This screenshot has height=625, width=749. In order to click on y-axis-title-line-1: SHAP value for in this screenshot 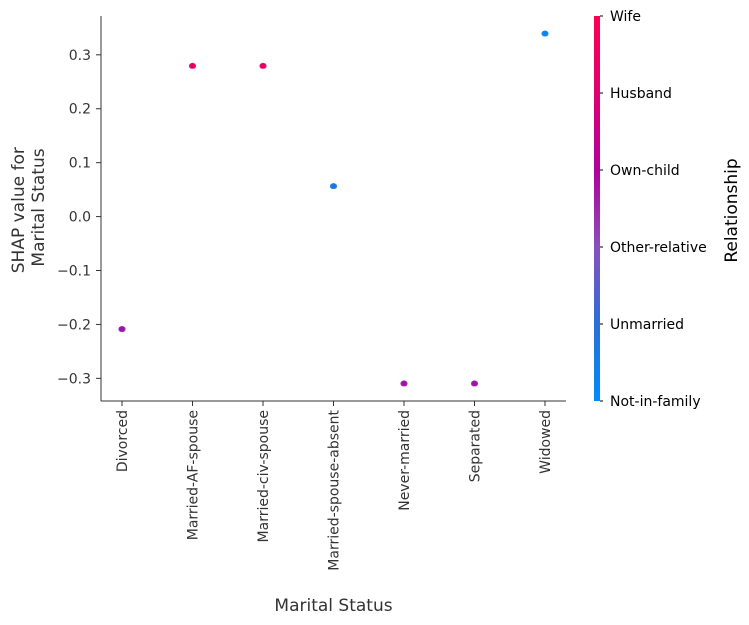, I will do `click(19, 210)`.